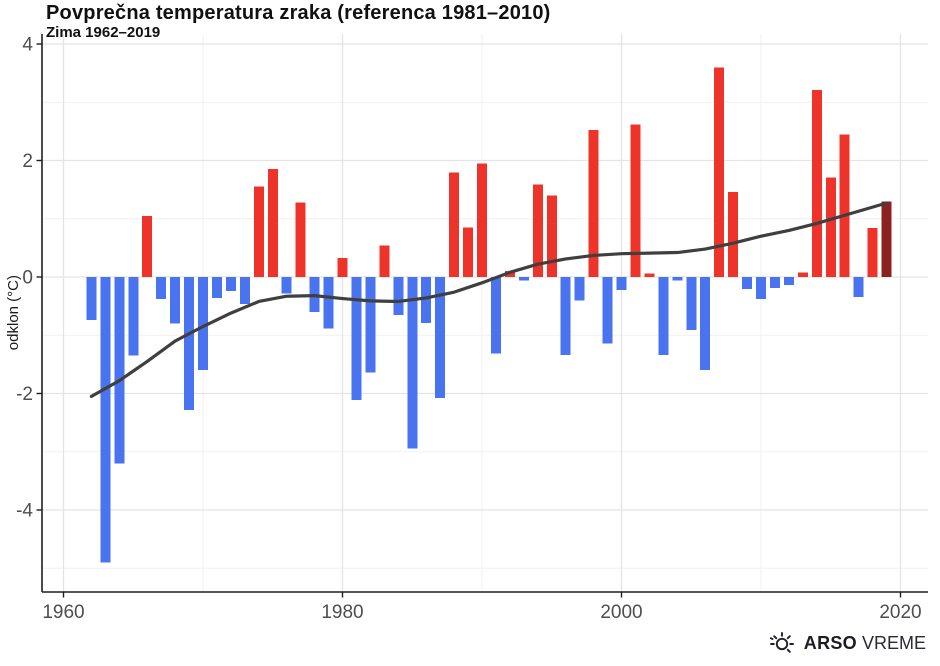  What do you see at coordinates (886, 239) in the screenshot?
I see `bar-2019` at bounding box center [886, 239].